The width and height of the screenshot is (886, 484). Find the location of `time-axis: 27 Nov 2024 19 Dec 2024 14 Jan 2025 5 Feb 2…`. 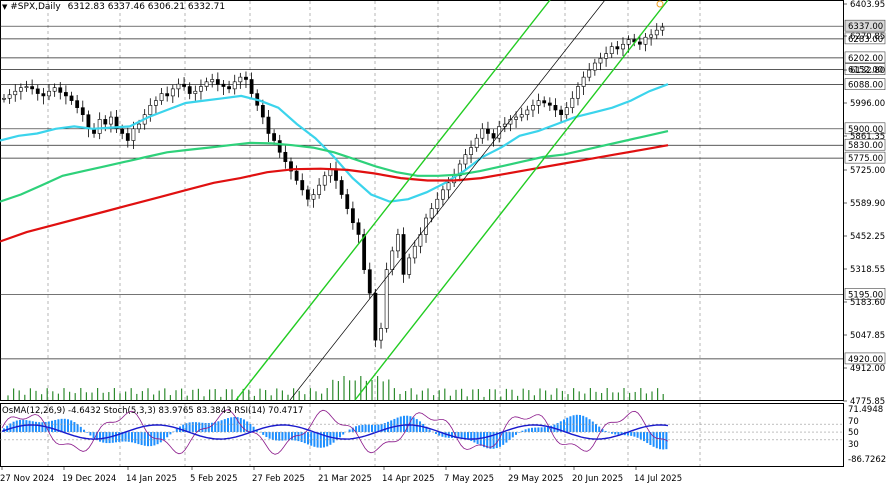

time-axis: 27 Nov 2024 19 Dec 2024 14 Jan 2025 5 Feb 2… is located at coordinates (341, 475).